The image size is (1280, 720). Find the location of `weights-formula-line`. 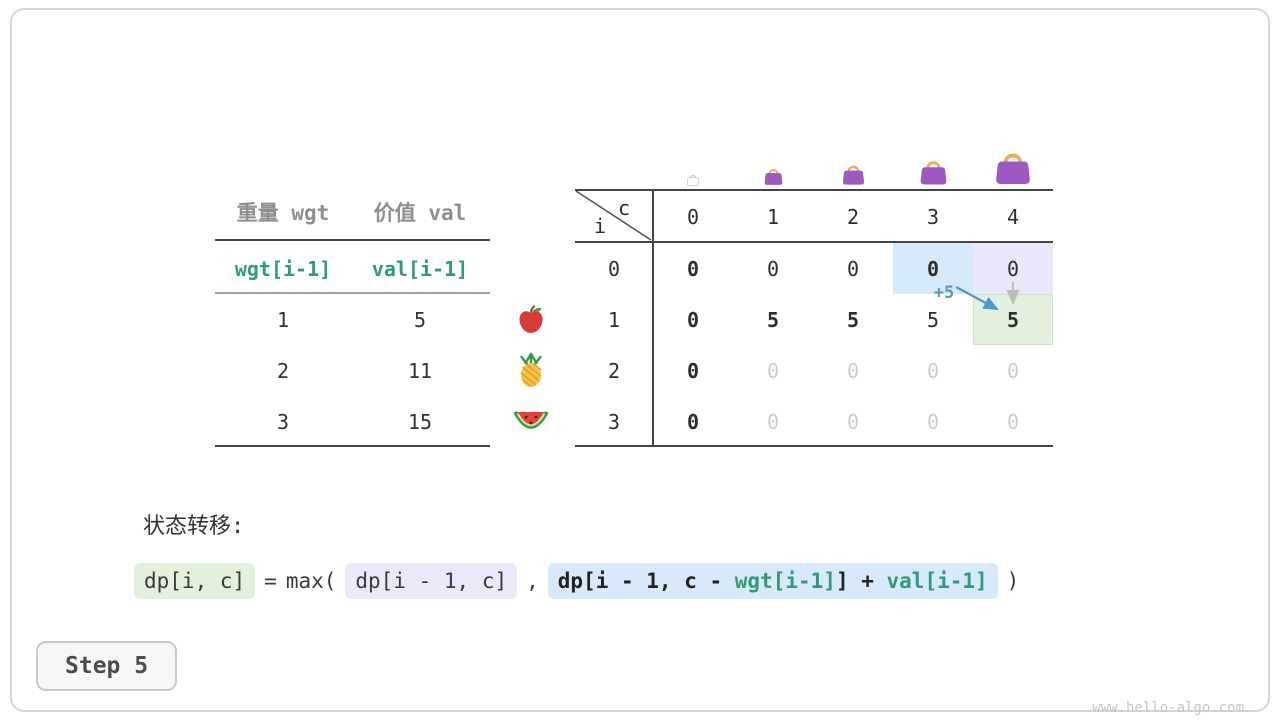

weights-formula-line is located at coordinates (352, 293).